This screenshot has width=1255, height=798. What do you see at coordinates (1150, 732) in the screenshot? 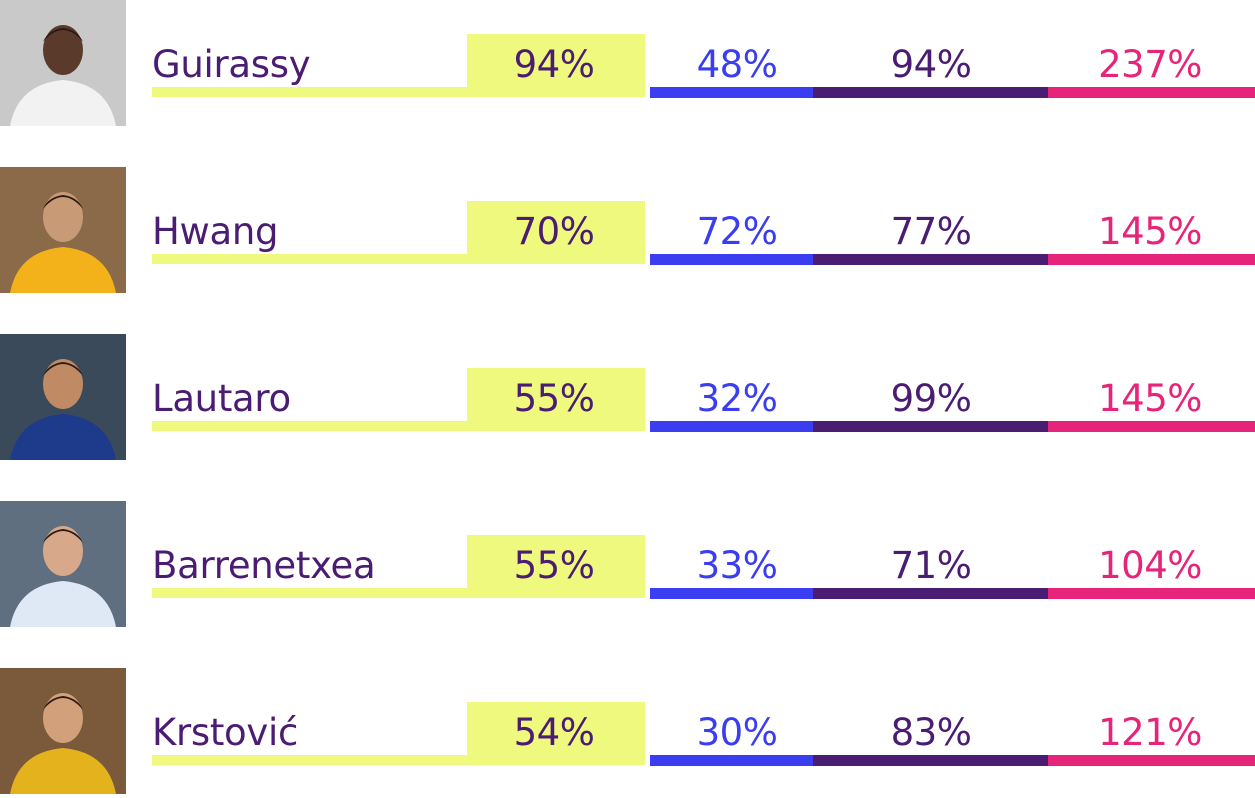
I see `stat-value-4: 121%` at bounding box center [1150, 732].